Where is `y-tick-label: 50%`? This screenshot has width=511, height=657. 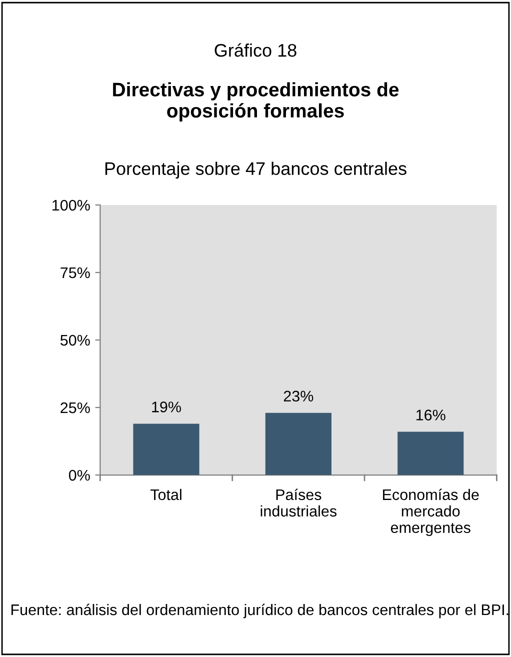 y-tick-label: 50% is located at coordinates (75, 340).